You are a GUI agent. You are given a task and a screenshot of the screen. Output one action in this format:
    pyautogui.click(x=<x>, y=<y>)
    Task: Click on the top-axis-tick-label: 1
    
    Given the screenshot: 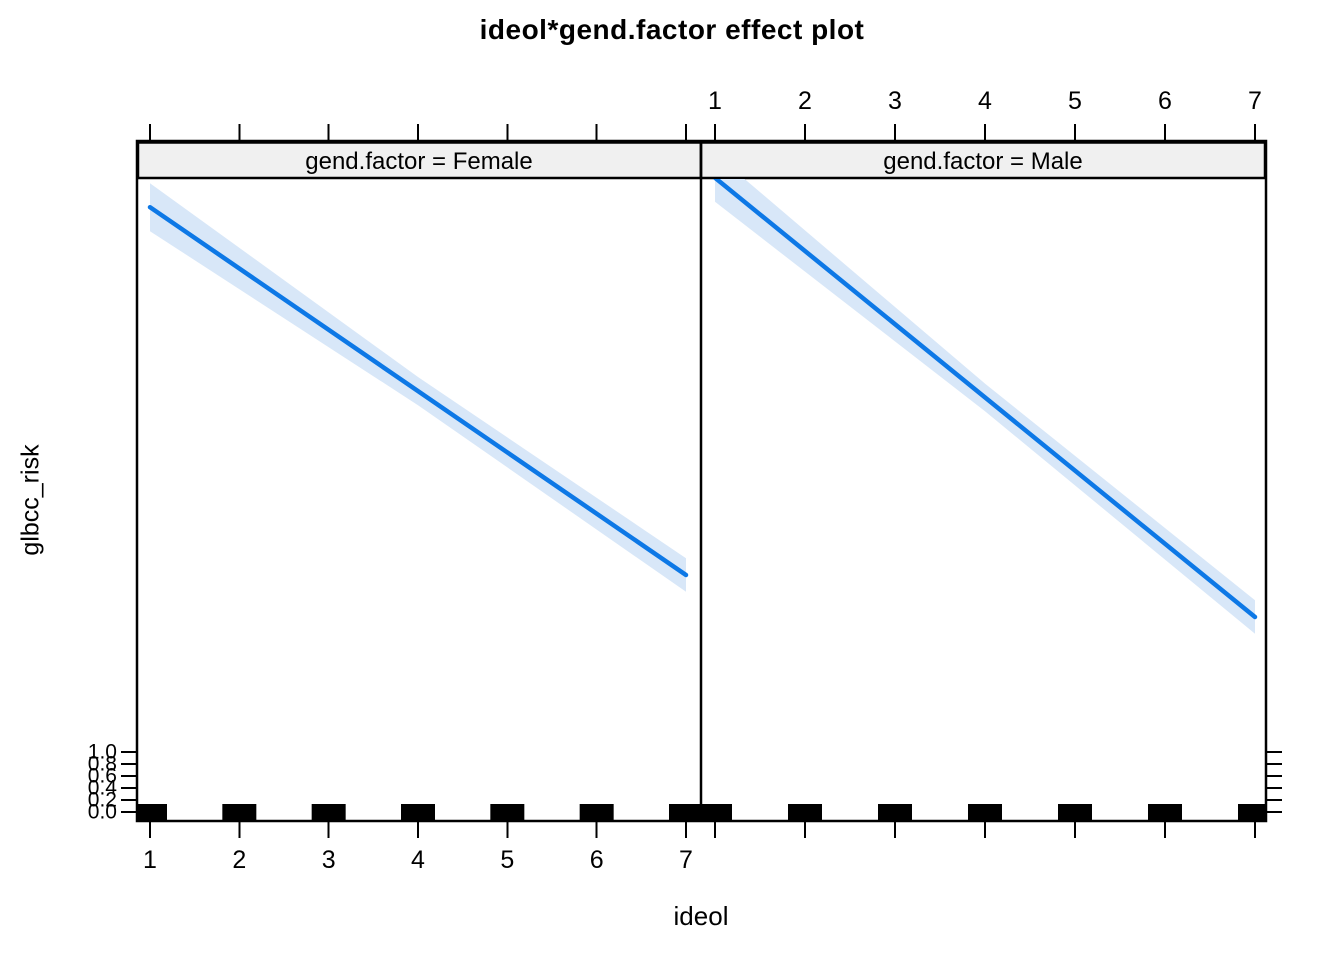 What is the action you would take?
    pyautogui.click(x=715, y=101)
    